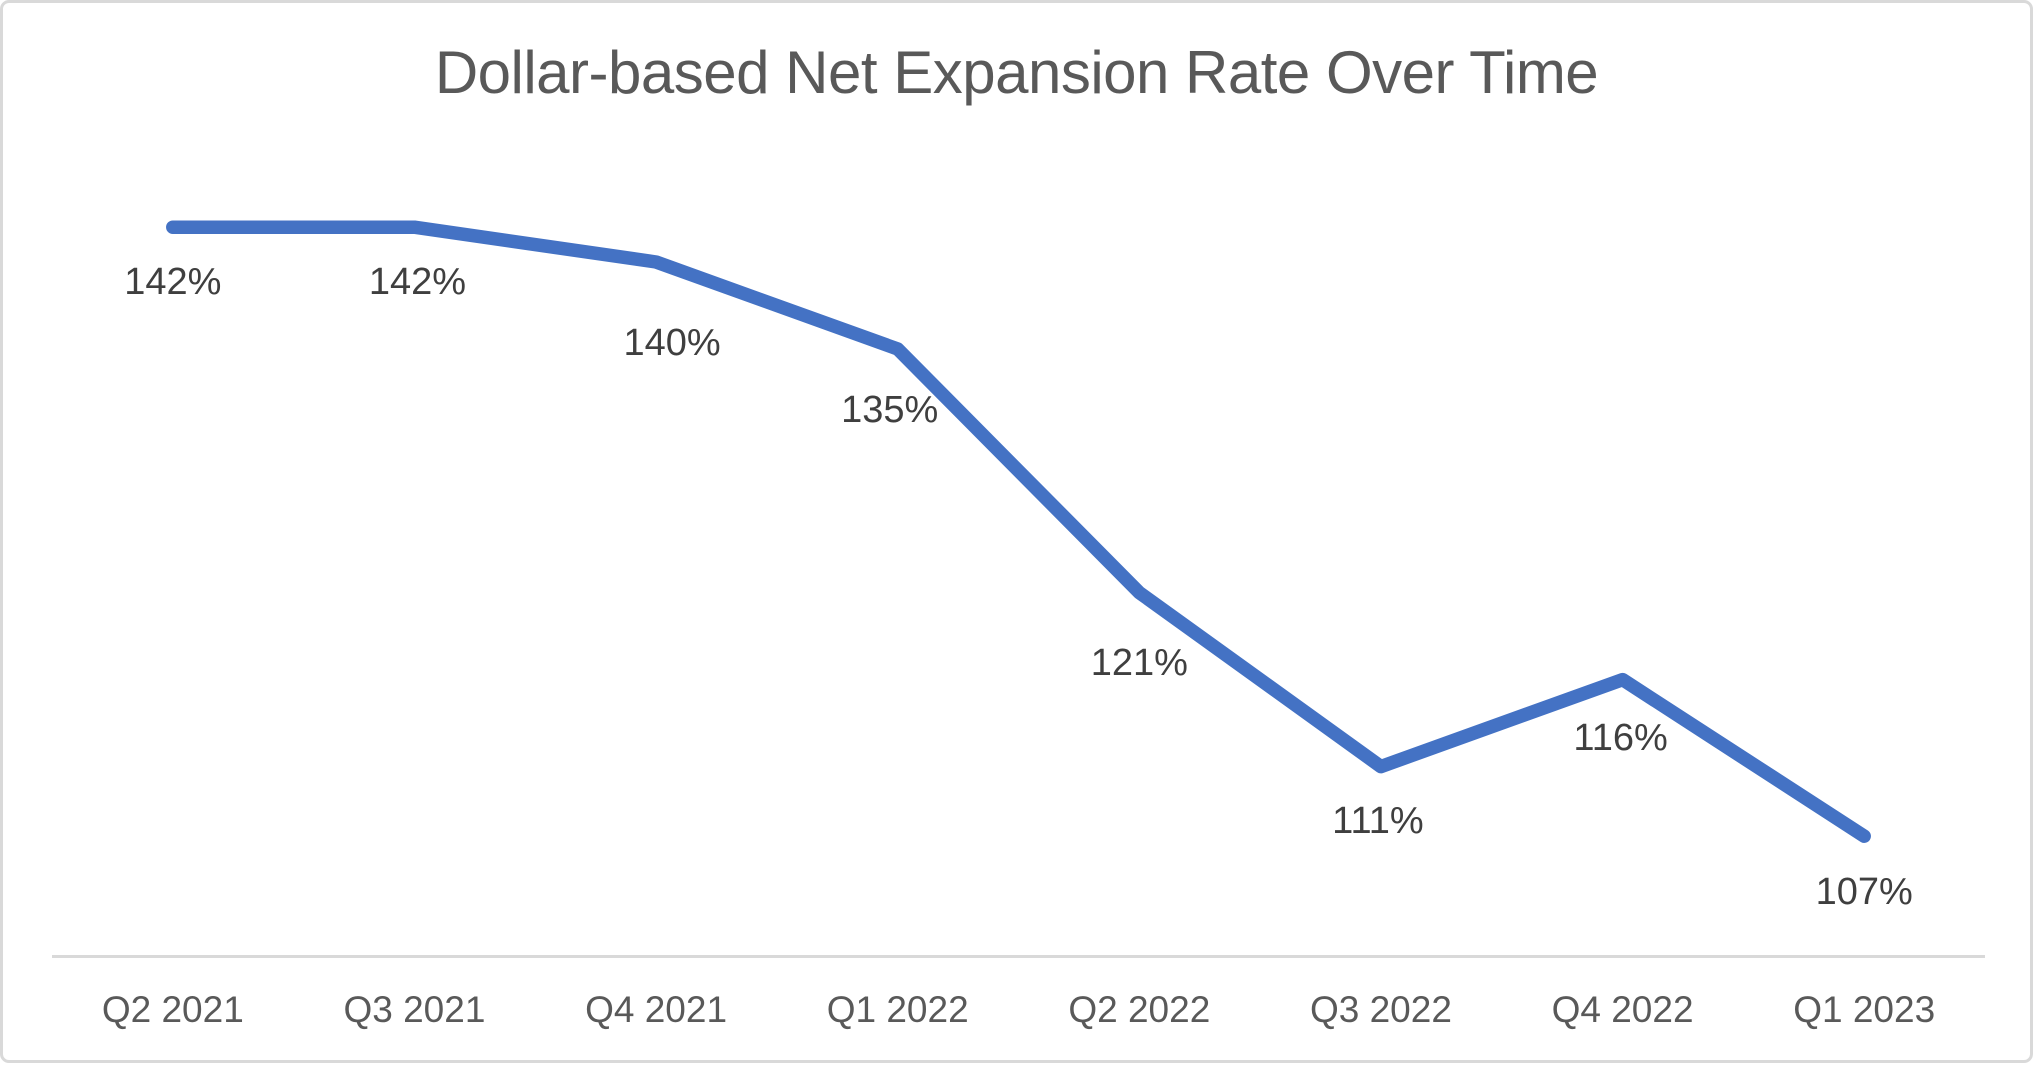  I want to click on data-label: 111%, so click(1378, 820).